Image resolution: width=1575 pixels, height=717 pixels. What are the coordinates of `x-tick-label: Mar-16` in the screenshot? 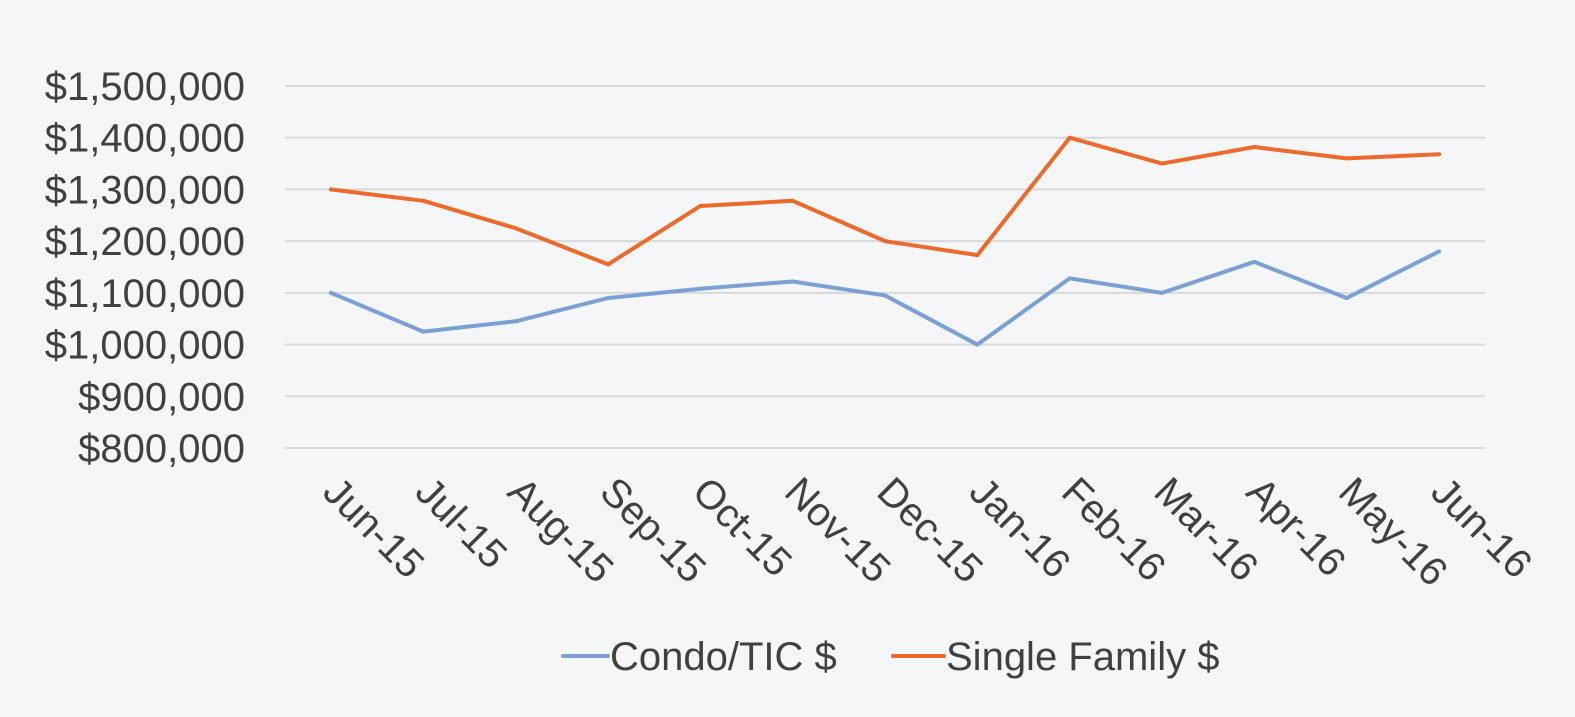 It's located at (1206, 529).